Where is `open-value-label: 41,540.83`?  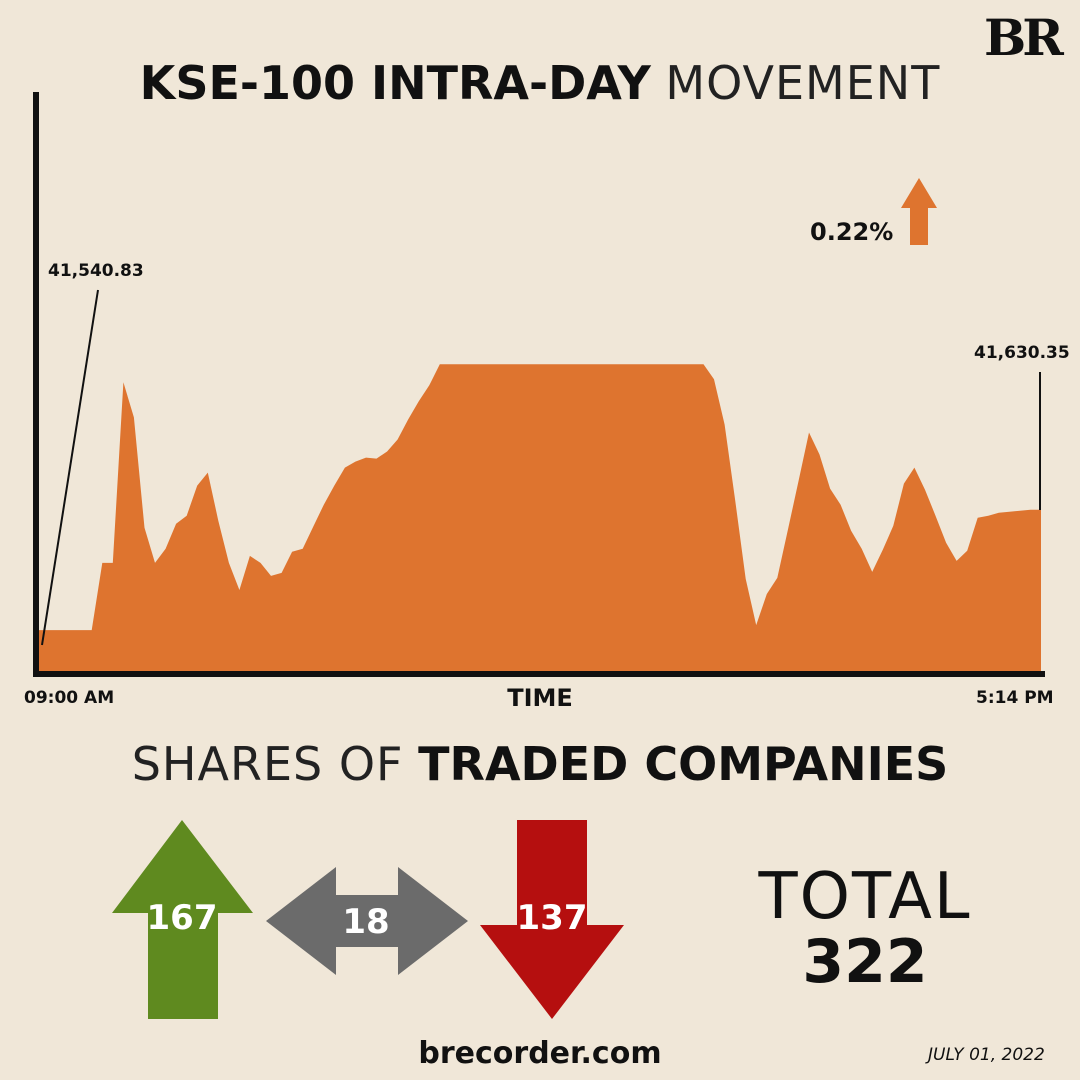
open-value-label: 41,540.83 is located at coordinates (96, 271).